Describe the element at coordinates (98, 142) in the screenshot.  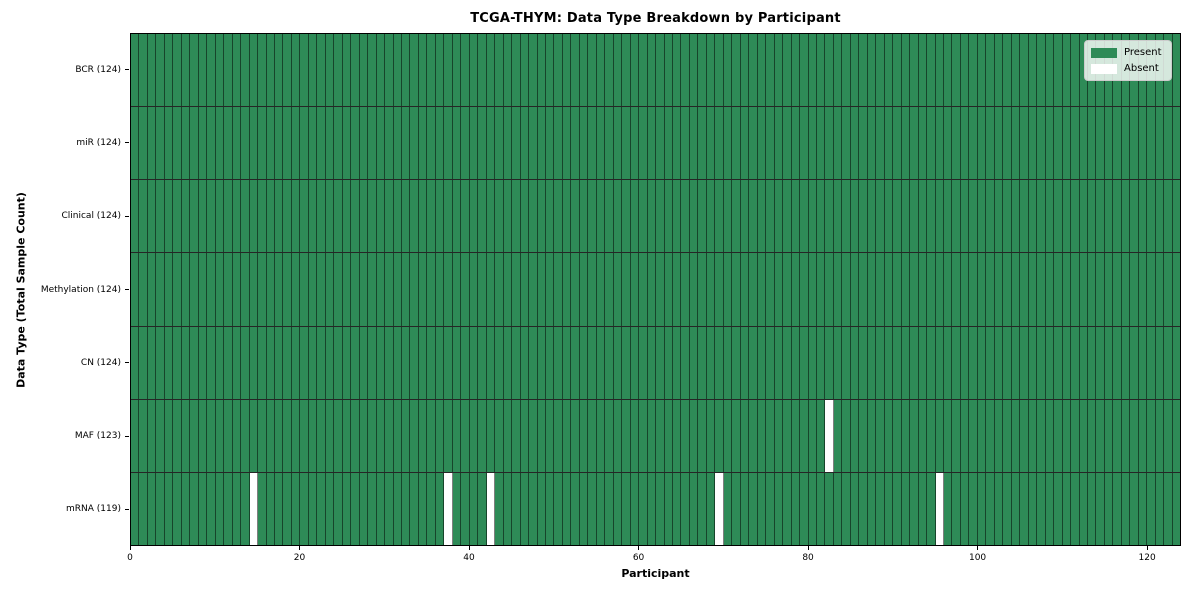
I see `y-tick-label-mir: miR (124)` at that location.